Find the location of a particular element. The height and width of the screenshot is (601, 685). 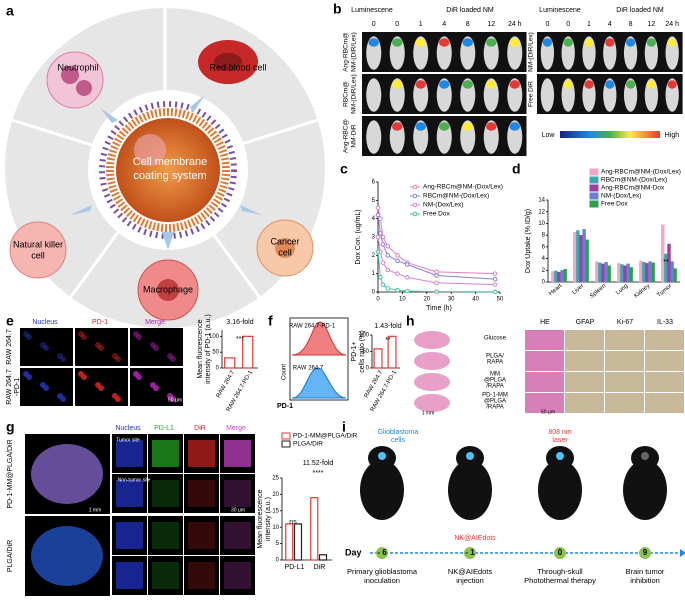

row-label: RAPA is located at coordinates (495, 363).